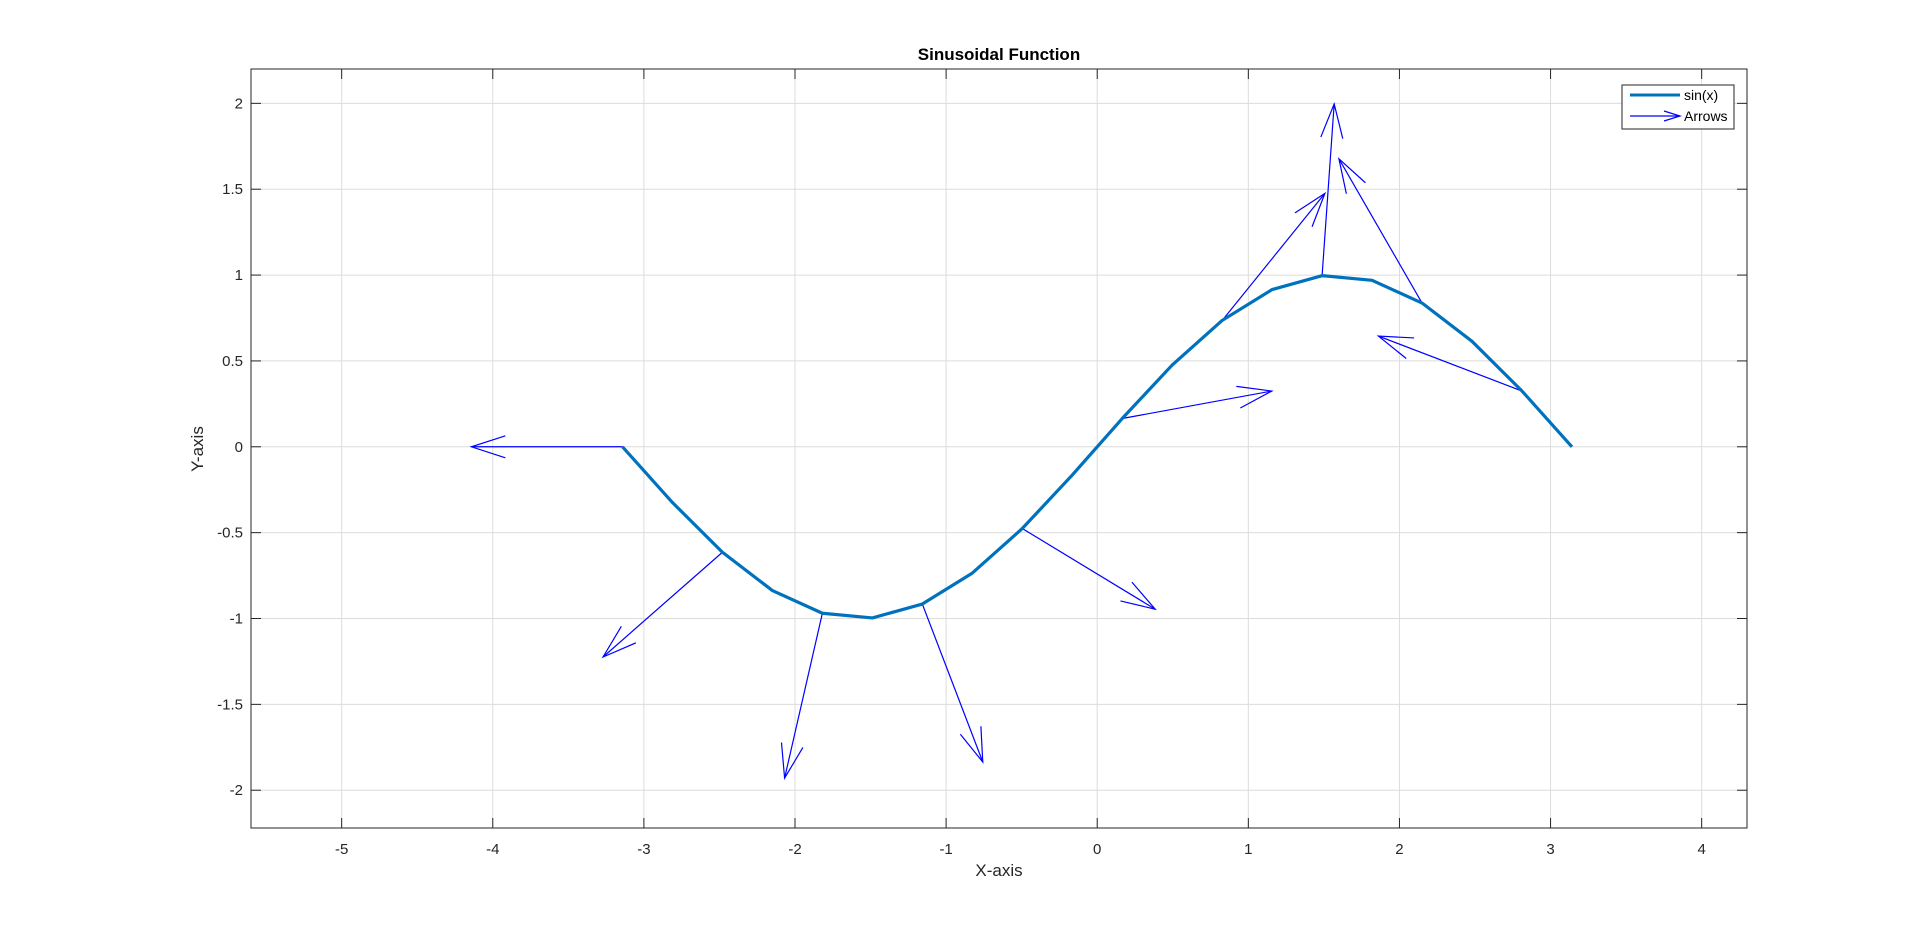  I want to click on chart-title: Sinusoidal Function, so click(999, 54).